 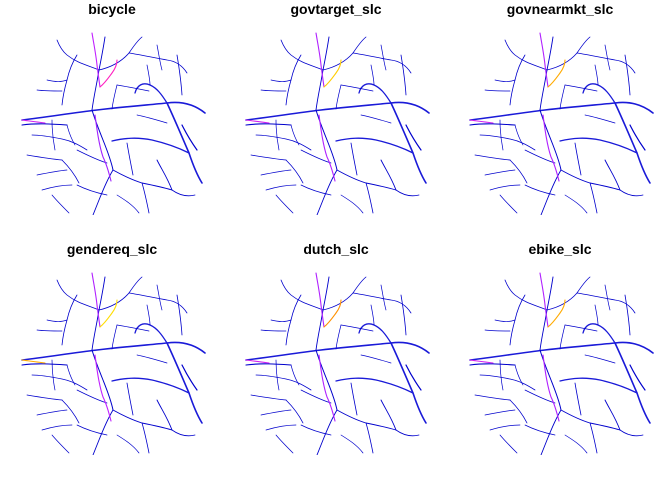 I want to click on panel-title: gendereq_slc, so click(x=112, y=249).